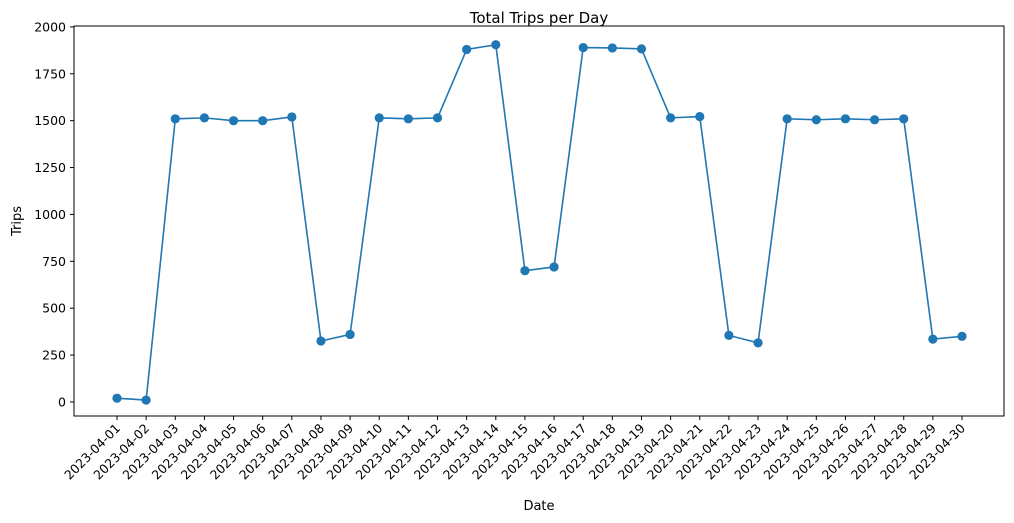  Describe the element at coordinates (50, 26) in the screenshot. I see `y-tick-label: 2000` at that location.